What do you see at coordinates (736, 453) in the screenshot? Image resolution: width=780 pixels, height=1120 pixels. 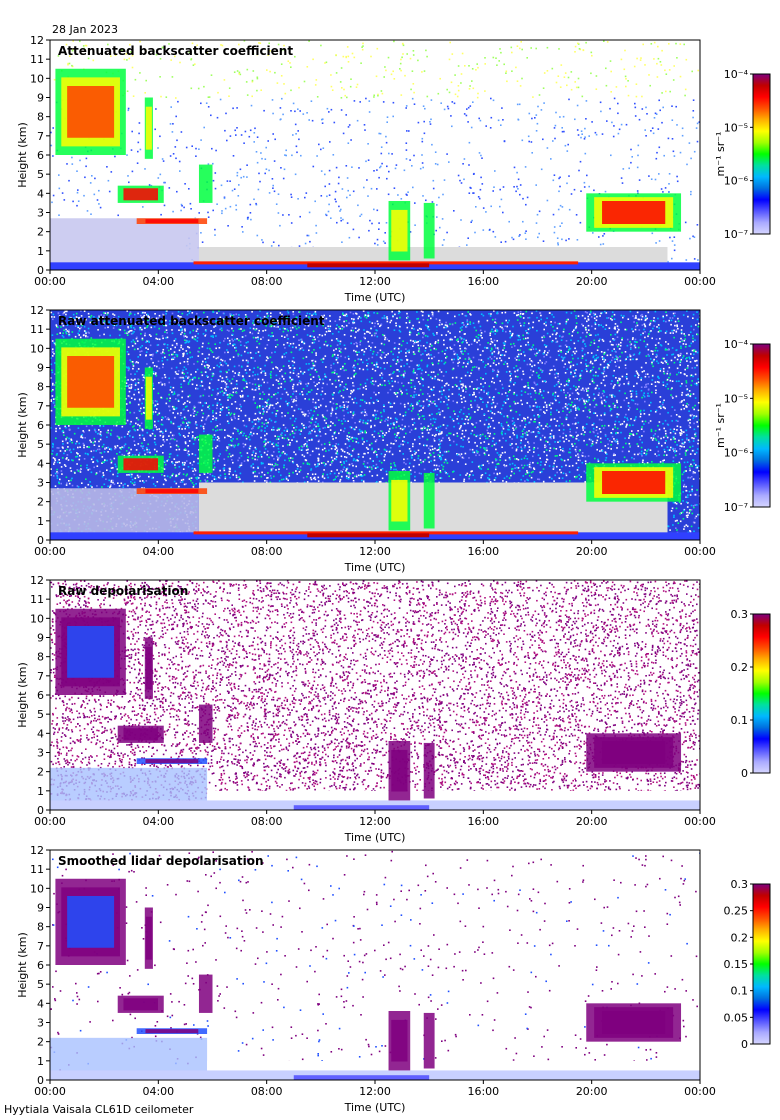 I see `colorbar-tick-label: 10⁻⁶` at bounding box center [736, 453].